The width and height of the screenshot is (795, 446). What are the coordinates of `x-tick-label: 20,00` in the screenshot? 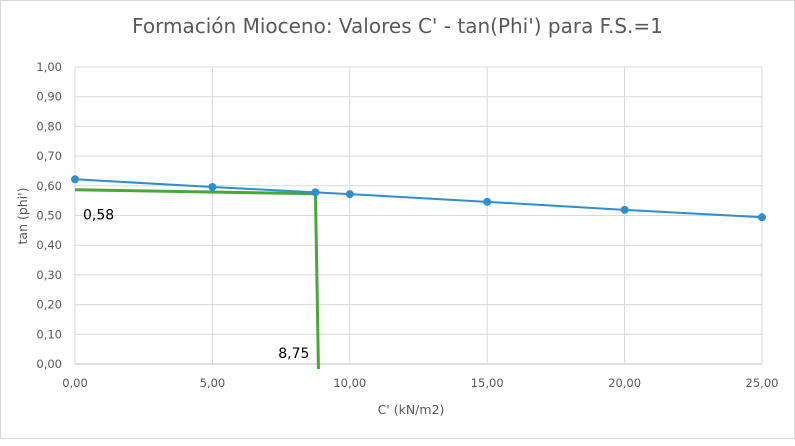 It's located at (624, 383).